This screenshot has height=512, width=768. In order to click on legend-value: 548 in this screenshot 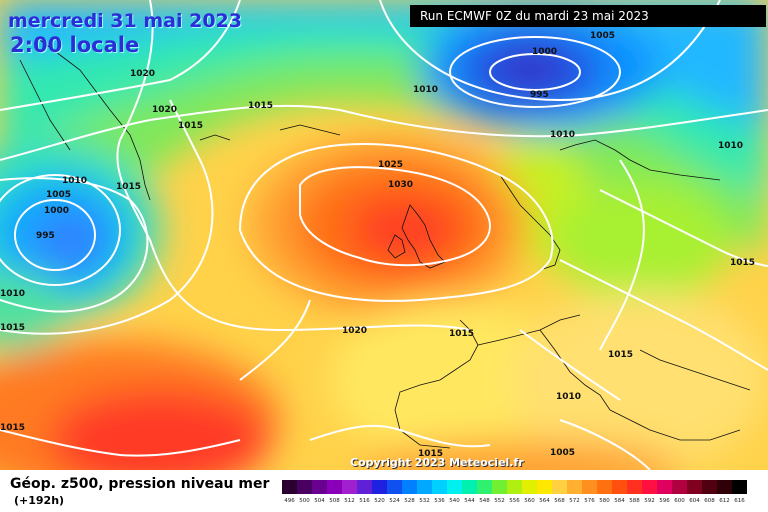, I will do `click(484, 501)`.